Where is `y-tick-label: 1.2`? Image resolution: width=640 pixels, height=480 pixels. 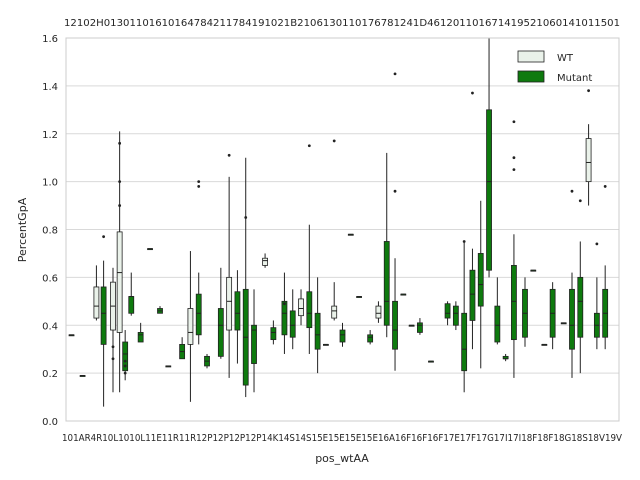
y-tick-label: 1.2 is located at coordinates (50, 135).